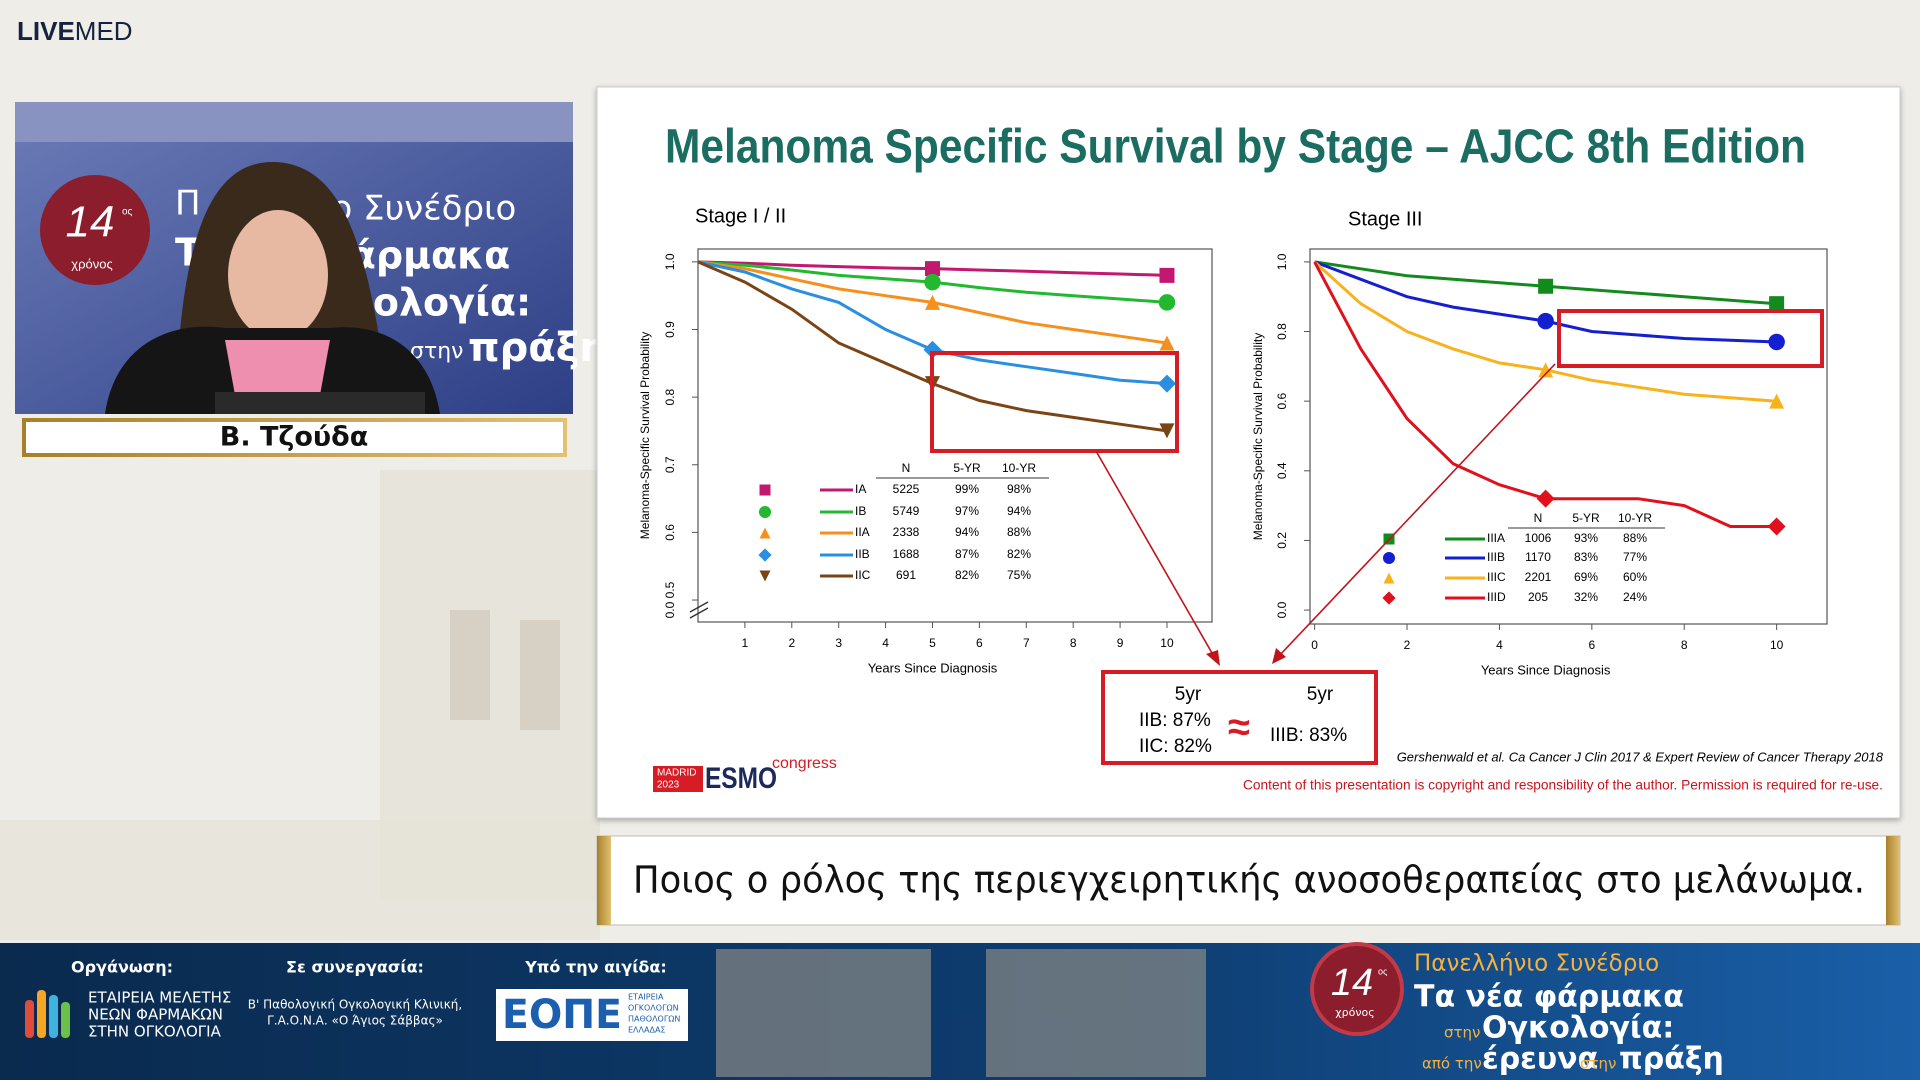 This screenshot has height=1080, width=1920. What do you see at coordinates (1156, 555) in the screenshot?
I see `arrow-line` at bounding box center [1156, 555].